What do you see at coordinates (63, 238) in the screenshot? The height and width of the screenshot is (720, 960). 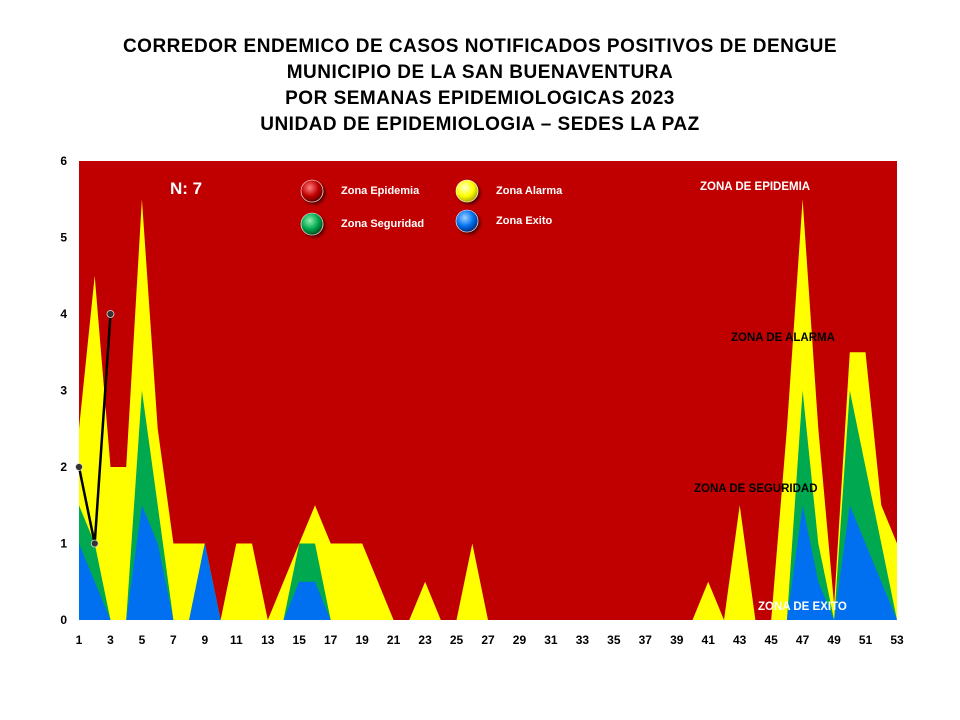 I see `y-tick-label: 5` at bounding box center [63, 238].